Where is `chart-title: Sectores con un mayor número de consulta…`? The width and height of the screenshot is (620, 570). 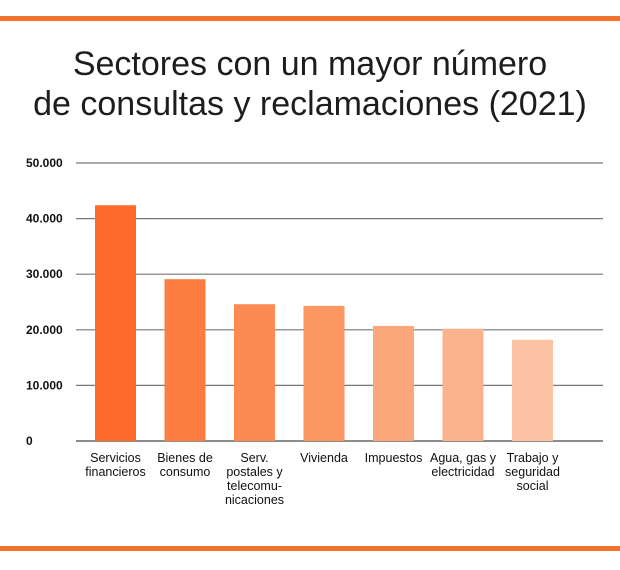
chart-title: Sectores con un mayor número de consulta… is located at coordinates (310, 84).